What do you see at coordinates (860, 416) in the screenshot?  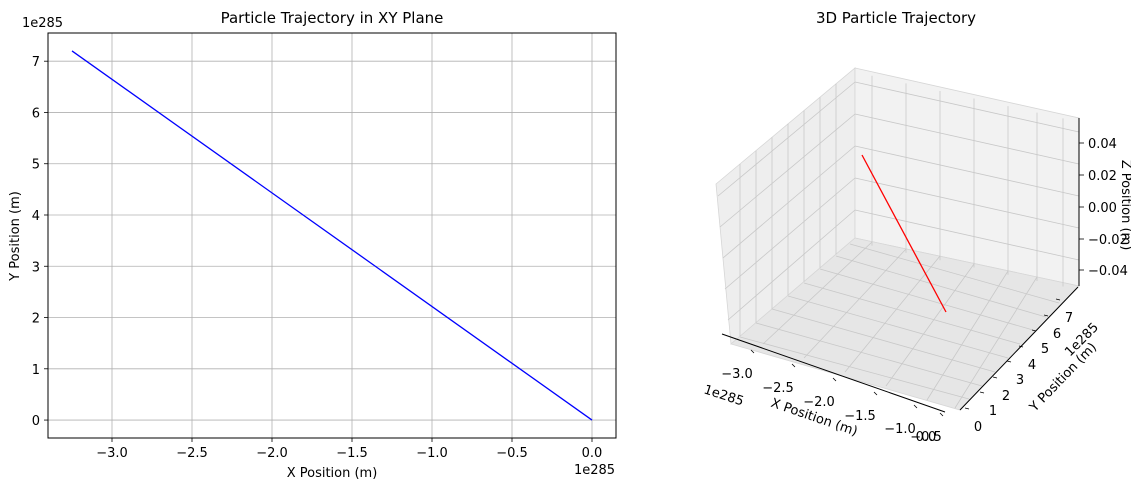 I see `3d-x-tick-label: −1.5` at bounding box center [860, 416].